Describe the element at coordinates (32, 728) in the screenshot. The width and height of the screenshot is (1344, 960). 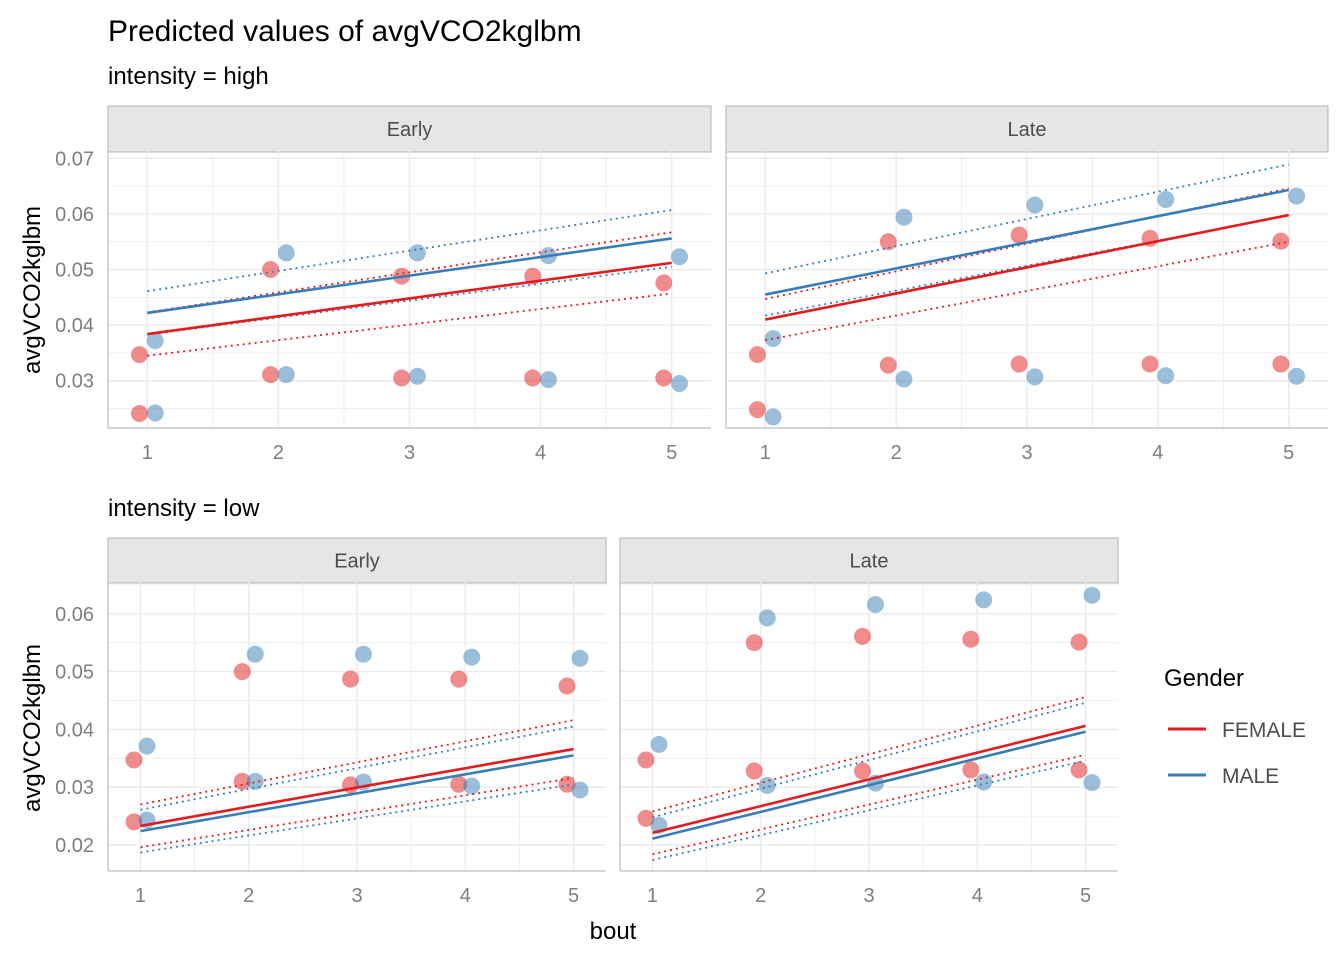
I see `y-axis-label-low: avgVCO2kglbm` at that location.